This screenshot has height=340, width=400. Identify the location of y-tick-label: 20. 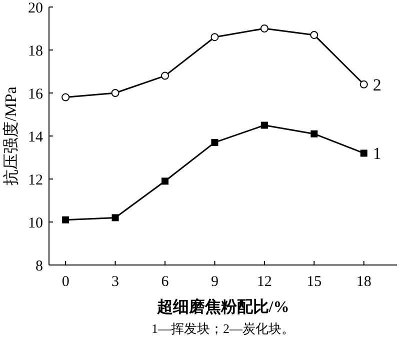
(35, 8).